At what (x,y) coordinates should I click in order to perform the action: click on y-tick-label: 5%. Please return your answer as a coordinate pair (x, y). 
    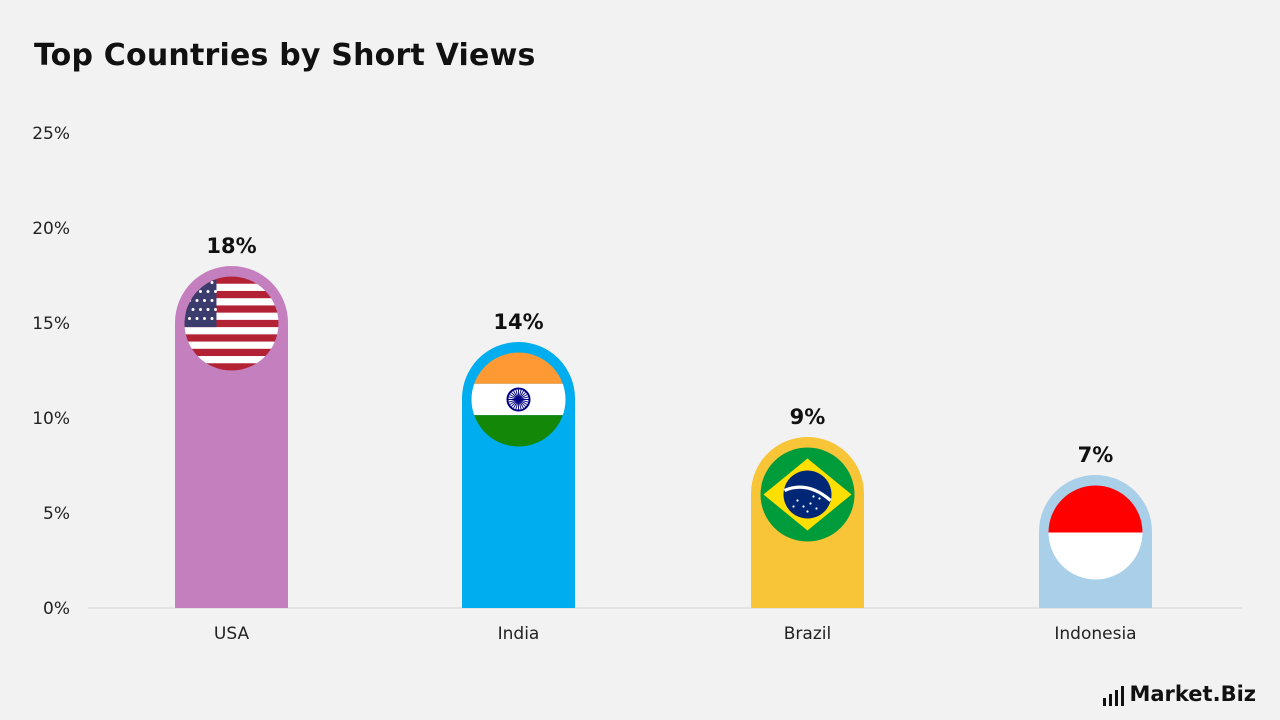
    Looking at the image, I should click on (56, 514).